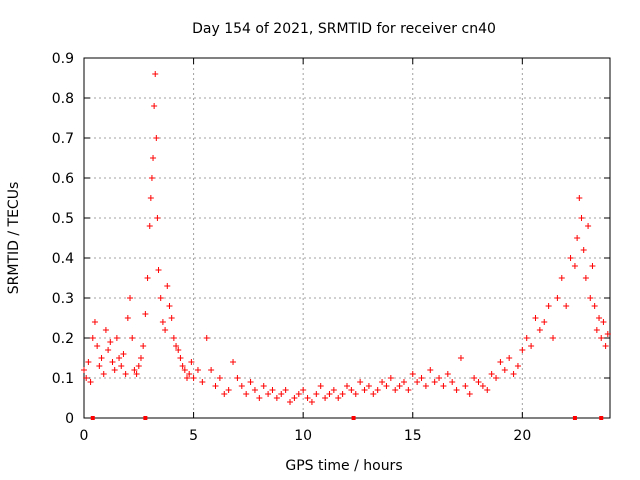 This screenshot has width=640, height=480. What do you see at coordinates (63, 59) in the screenshot?
I see `y-tick-label: 0.9` at bounding box center [63, 59].